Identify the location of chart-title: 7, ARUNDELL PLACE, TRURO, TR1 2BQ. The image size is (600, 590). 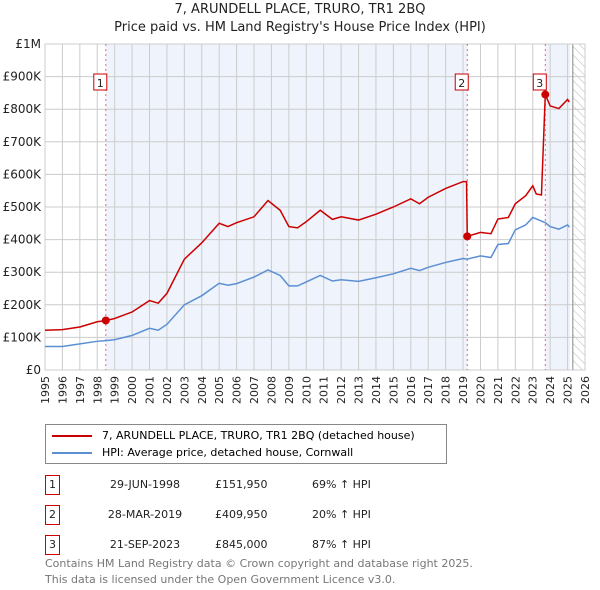
(300, 9).